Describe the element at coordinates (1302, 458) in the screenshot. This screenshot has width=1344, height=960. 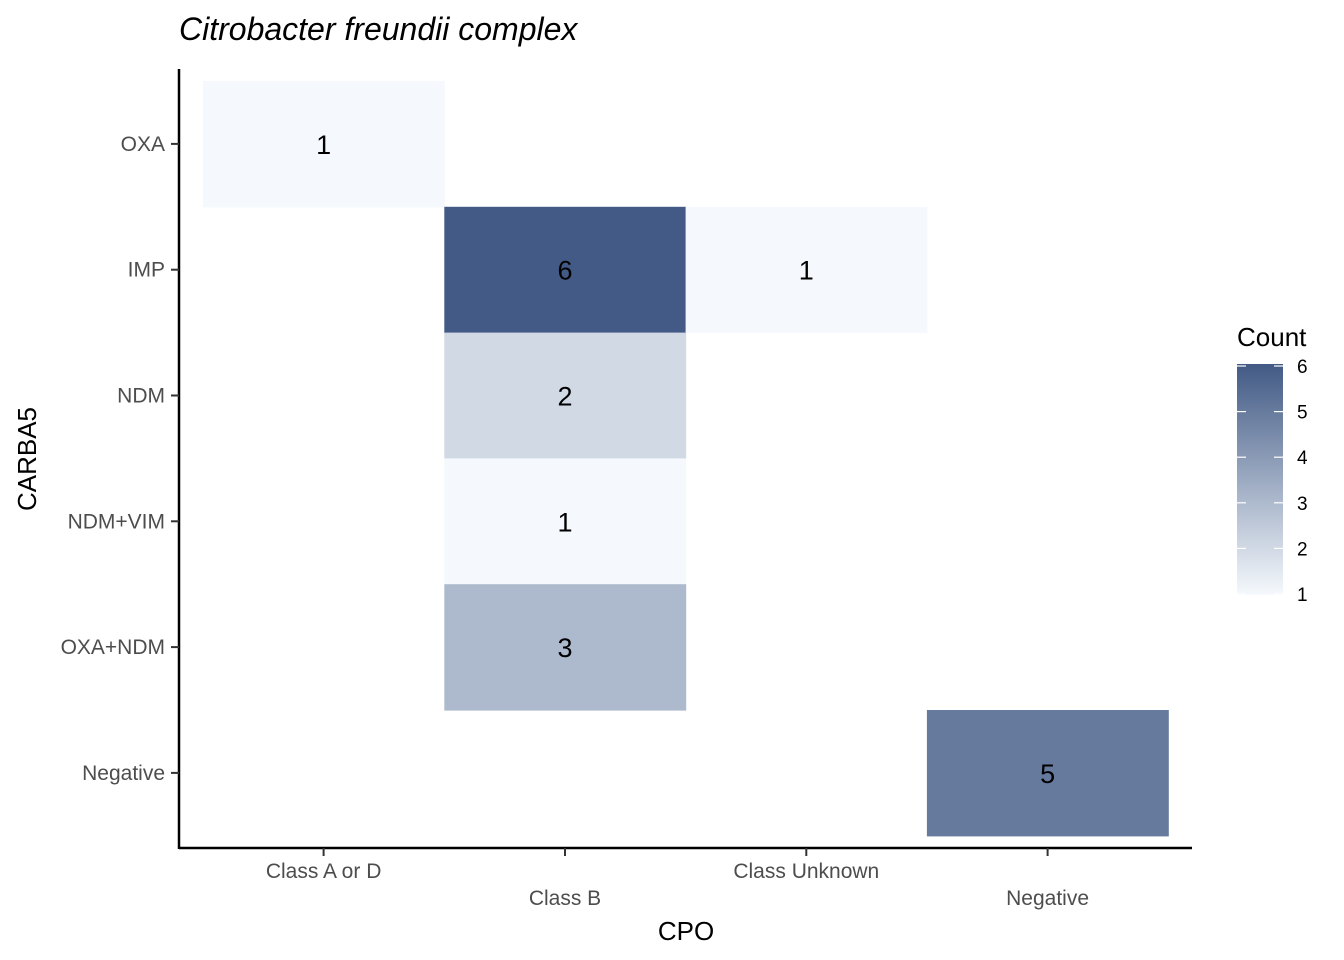
I see `legend-tick-label: 4` at that location.